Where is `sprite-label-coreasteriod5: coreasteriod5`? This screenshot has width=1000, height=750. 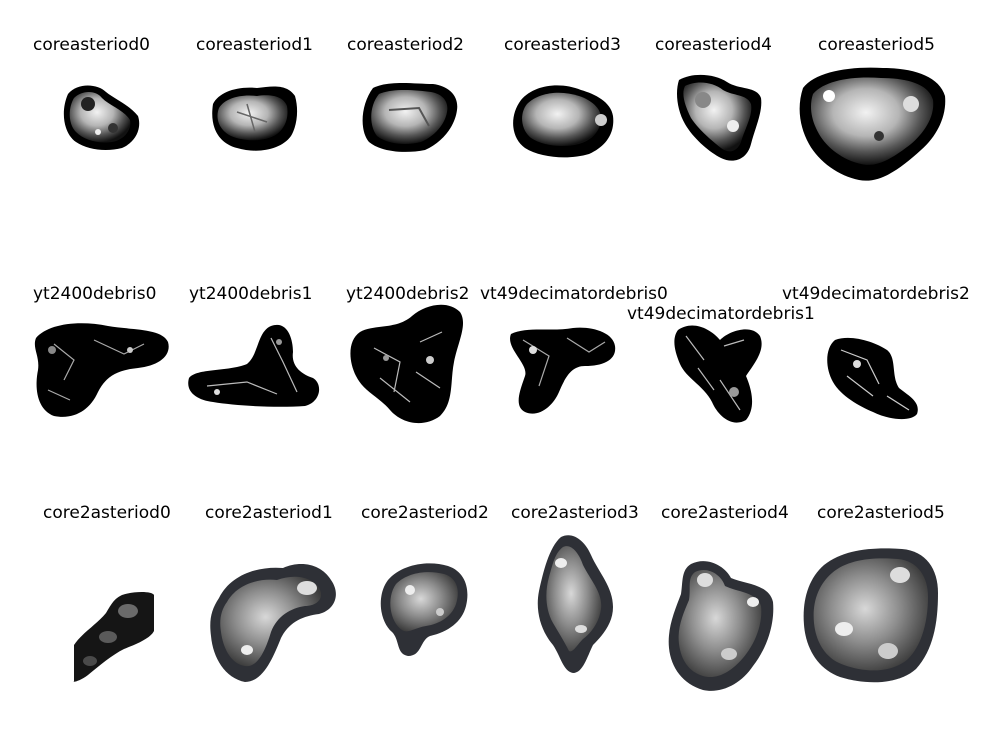
sprite-label-coreasteriod5: coreasteriod5 is located at coordinates (876, 45).